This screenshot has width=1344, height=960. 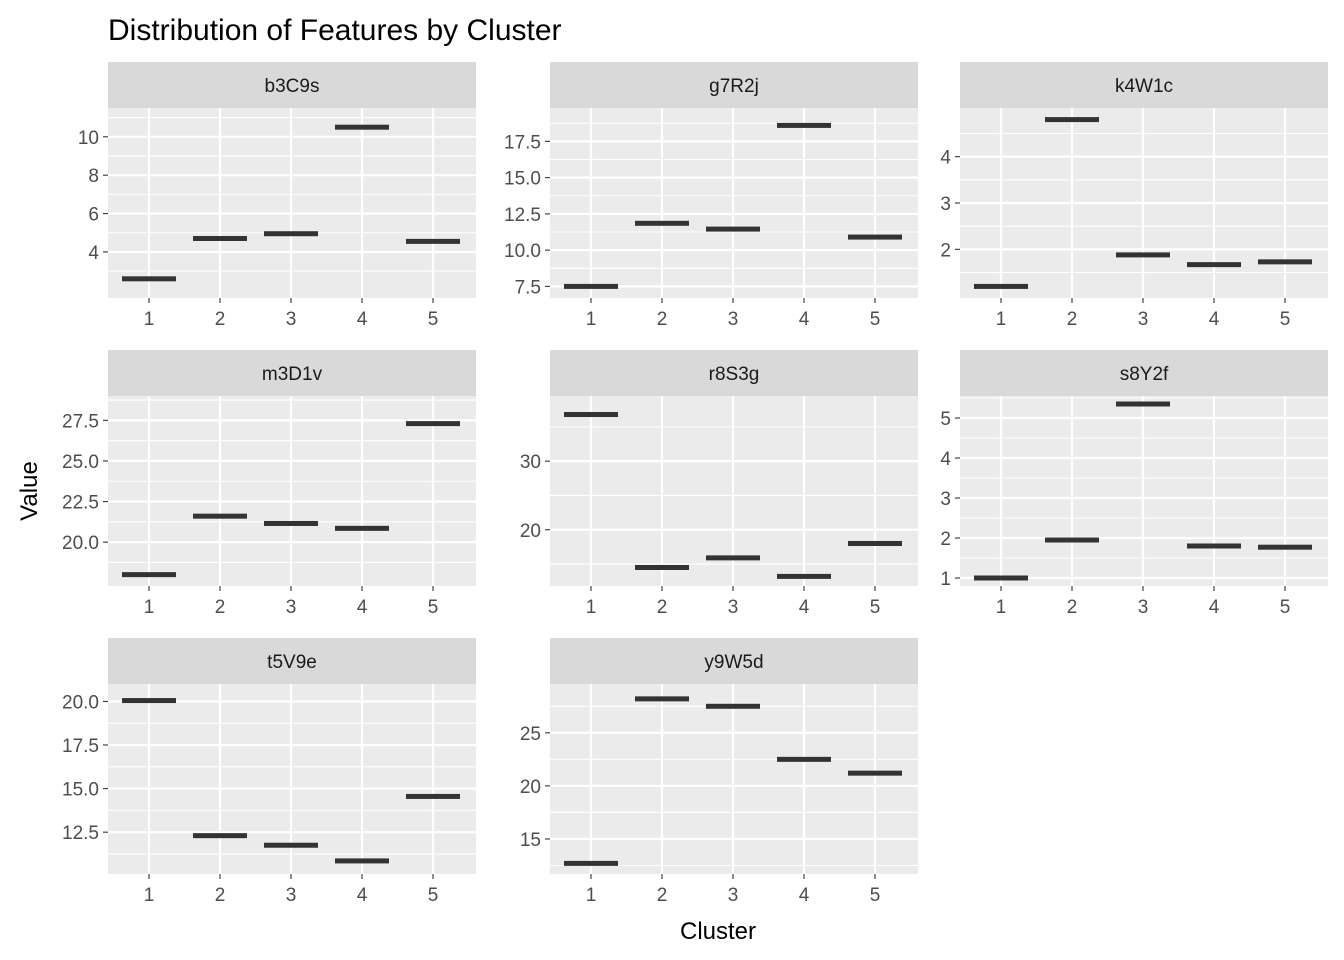 I want to click on strip-label: m3D1v, so click(x=292, y=374).